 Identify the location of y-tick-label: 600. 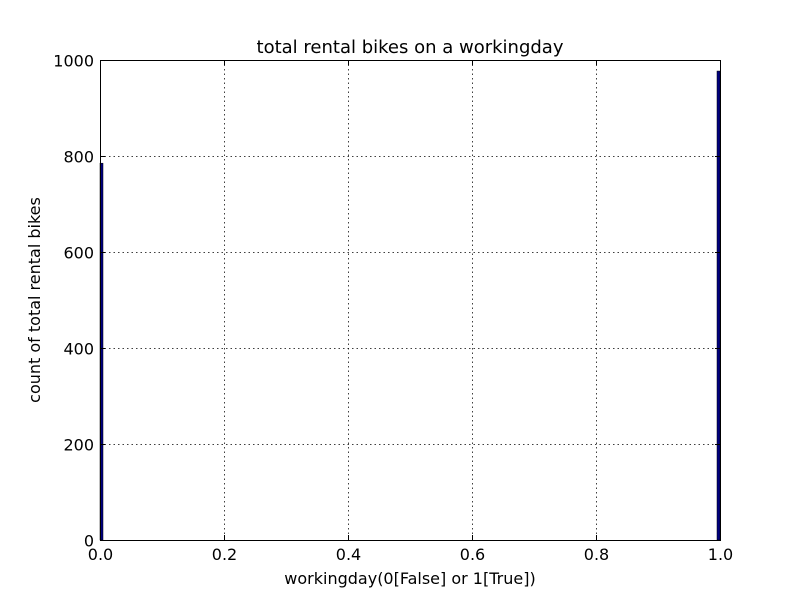
(78, 253).